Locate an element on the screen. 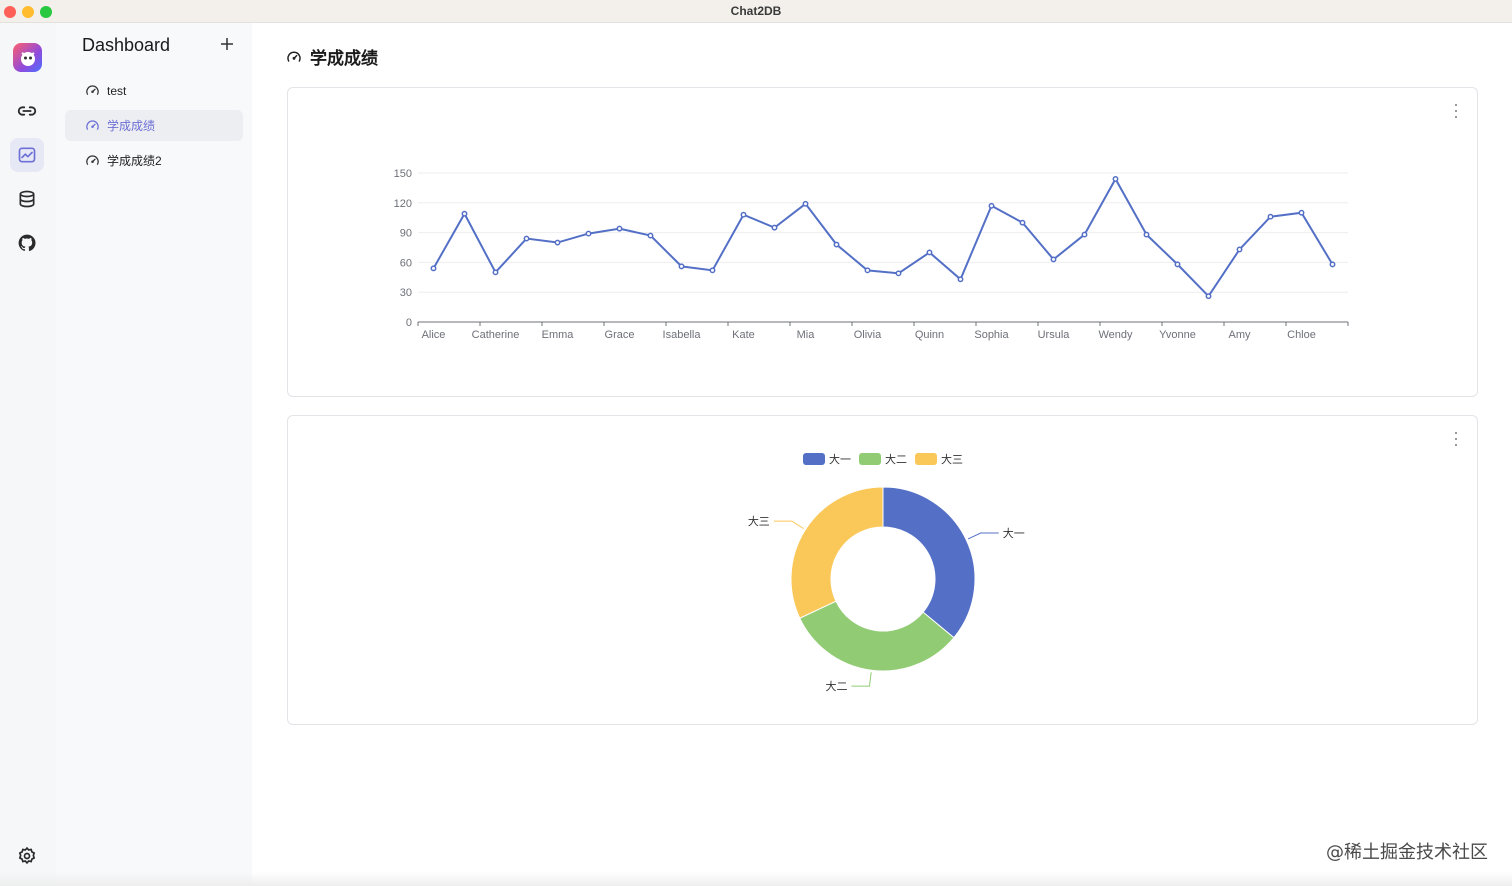 The height and width of the screenshot is (886, 1512). bottom-shadow is located at coordinates (756, 879).